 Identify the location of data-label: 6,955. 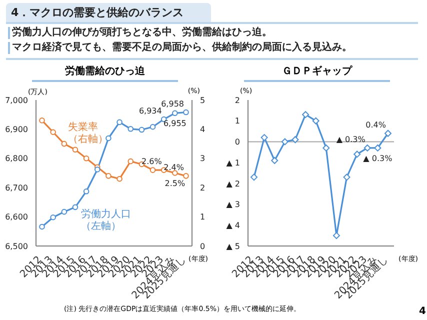
(174, 123).